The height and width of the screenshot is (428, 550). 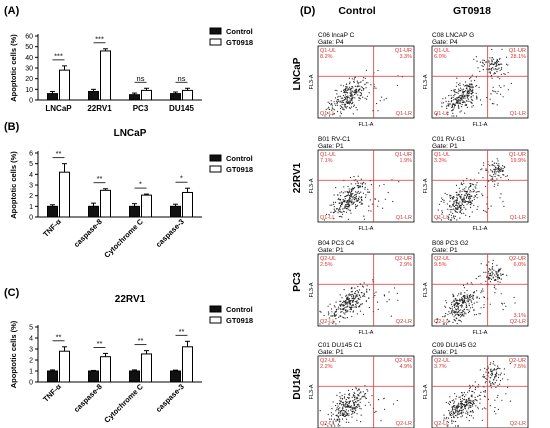 I want to click on category-label: Cytochrome C, so click(x=123, y=238).